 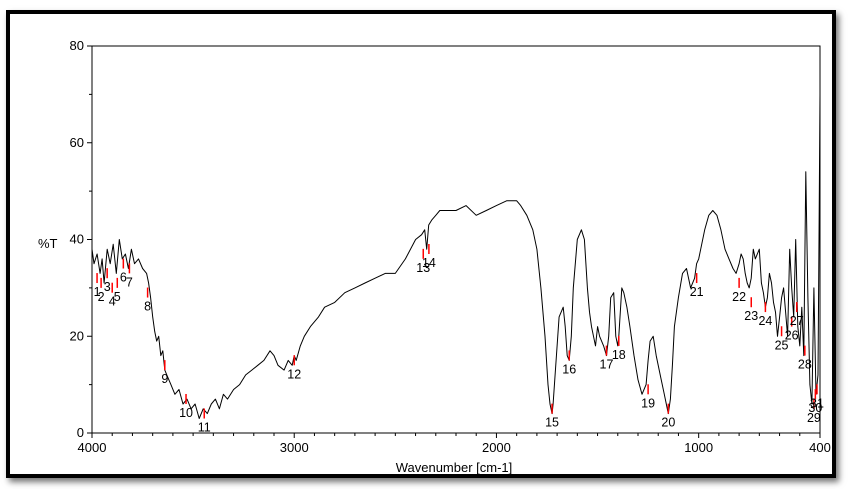 I want to click on x-tick-label: 4000, so click(x=92, y=447).